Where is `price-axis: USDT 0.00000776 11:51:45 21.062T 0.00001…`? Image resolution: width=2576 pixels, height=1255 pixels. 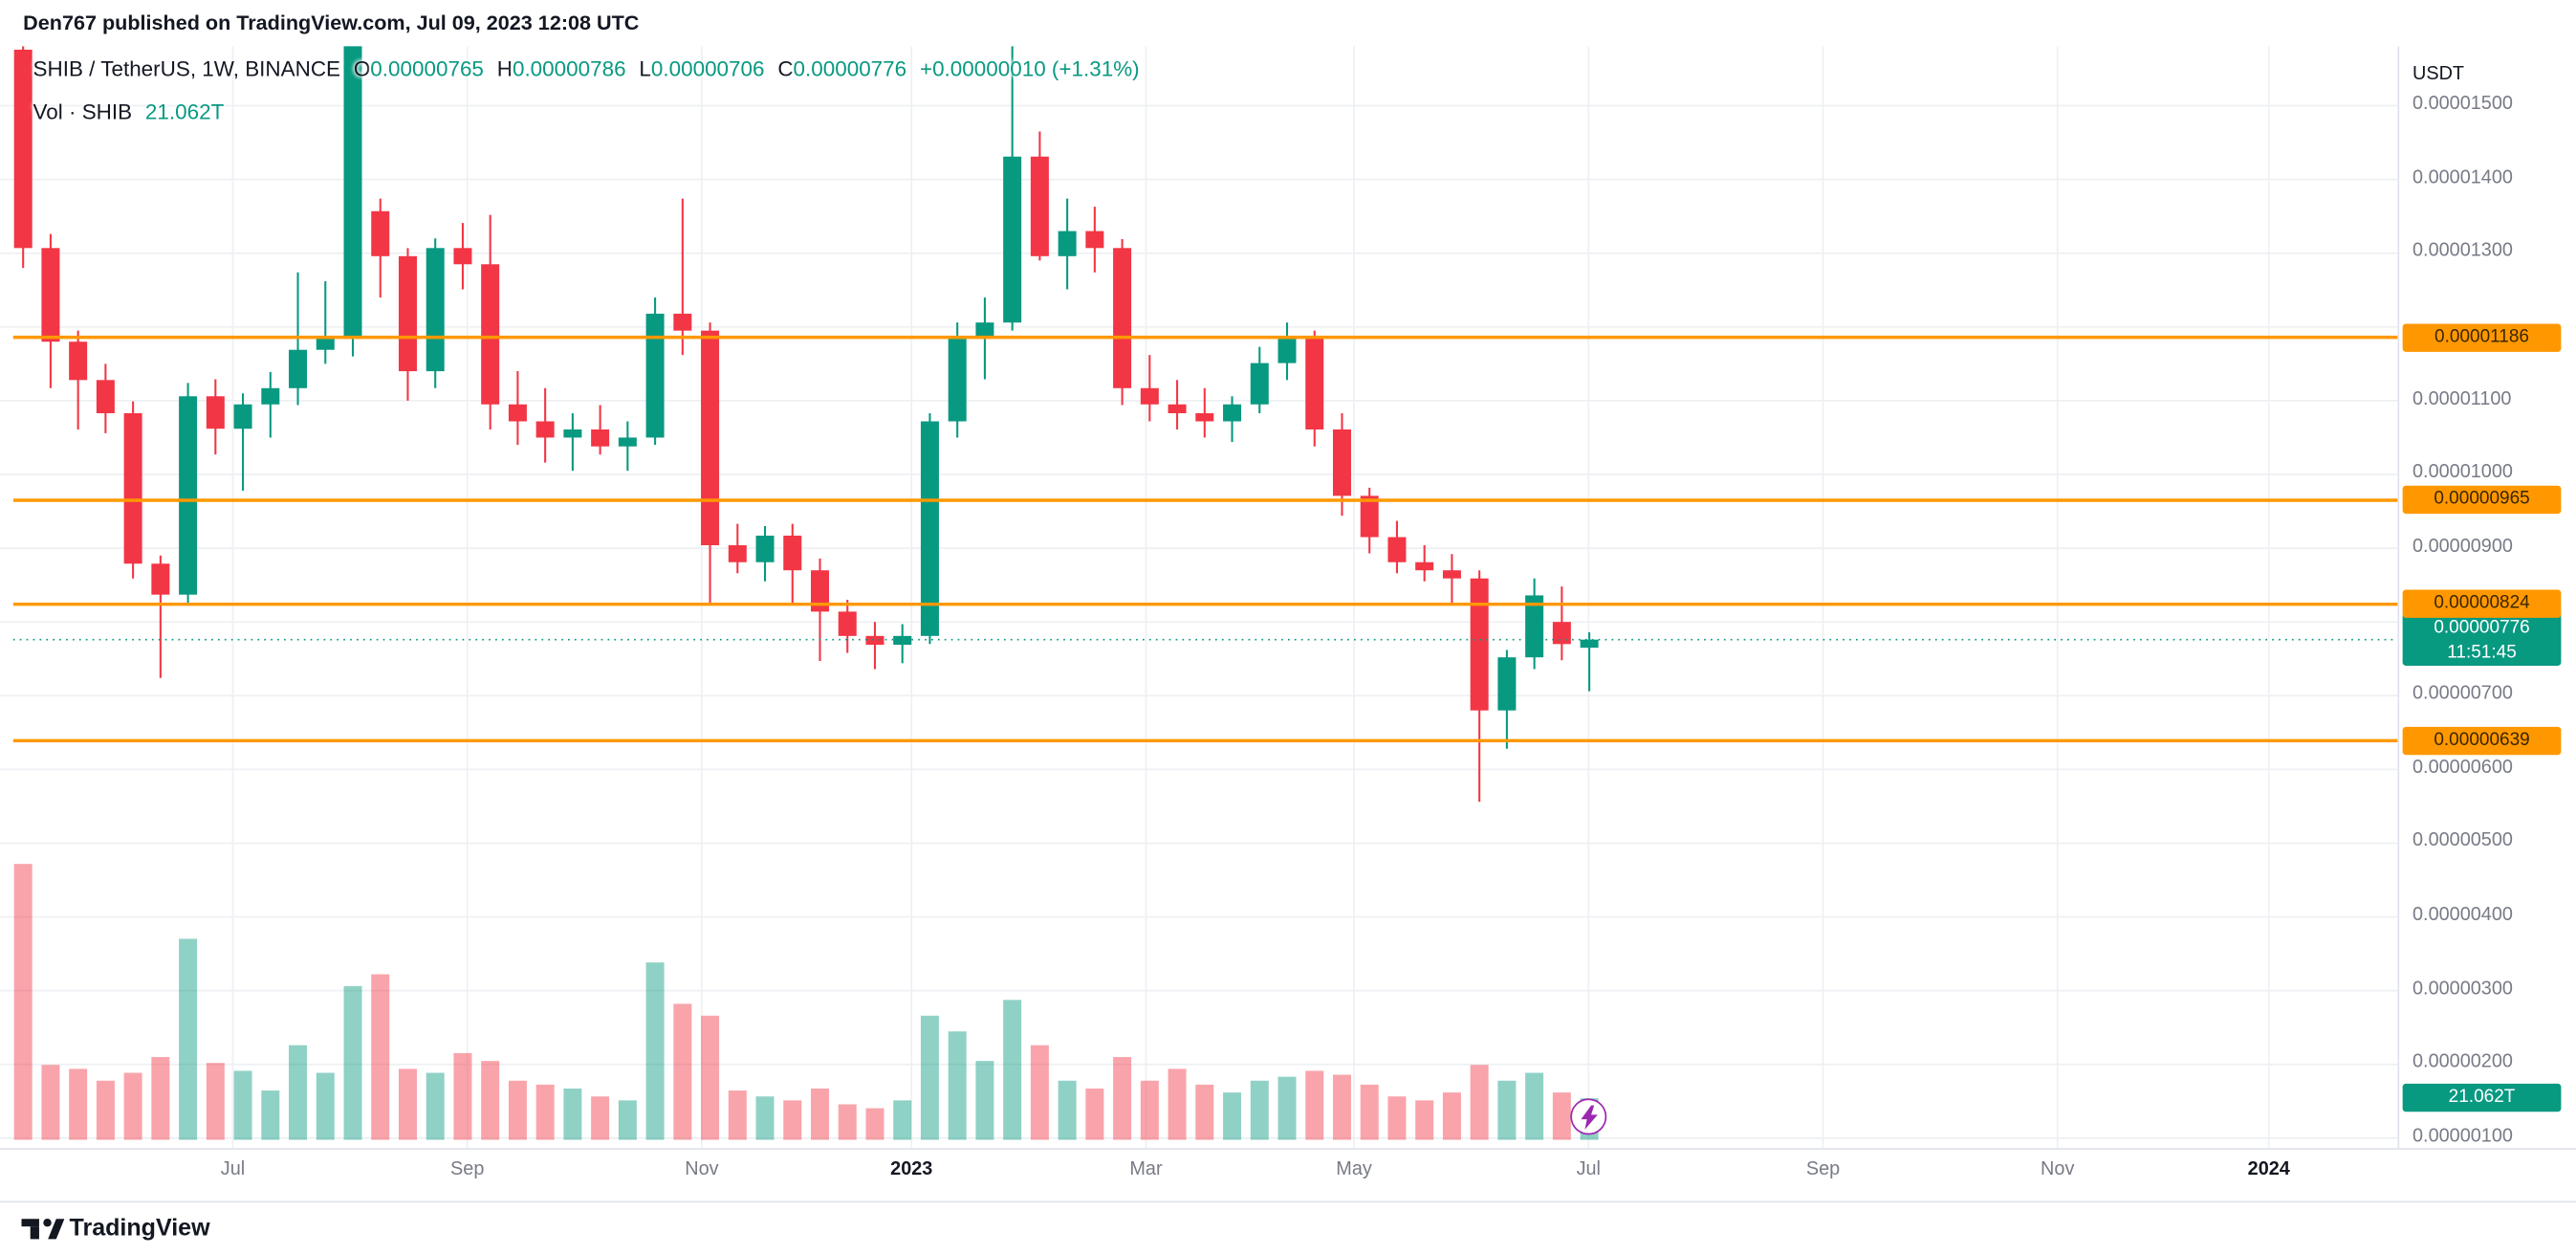
price-axis: USDT 0.00000776 11:51:45 21.062T 0.00001… is located at coordinates (2486, 596).